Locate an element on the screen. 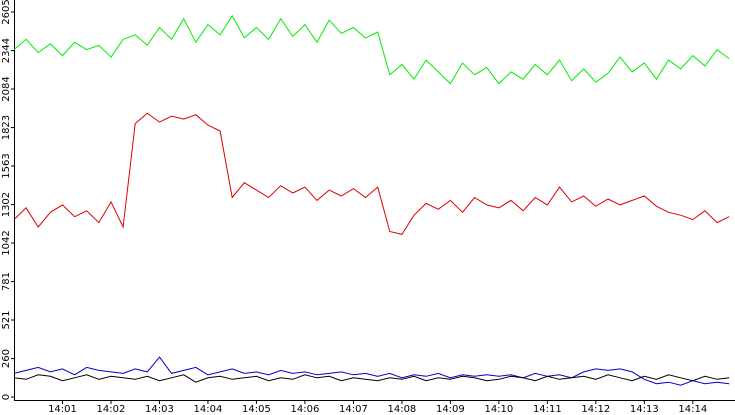 This screenshot has width=735, height=415. y-tick-label: 2344 is located at coordinates (6, 50).